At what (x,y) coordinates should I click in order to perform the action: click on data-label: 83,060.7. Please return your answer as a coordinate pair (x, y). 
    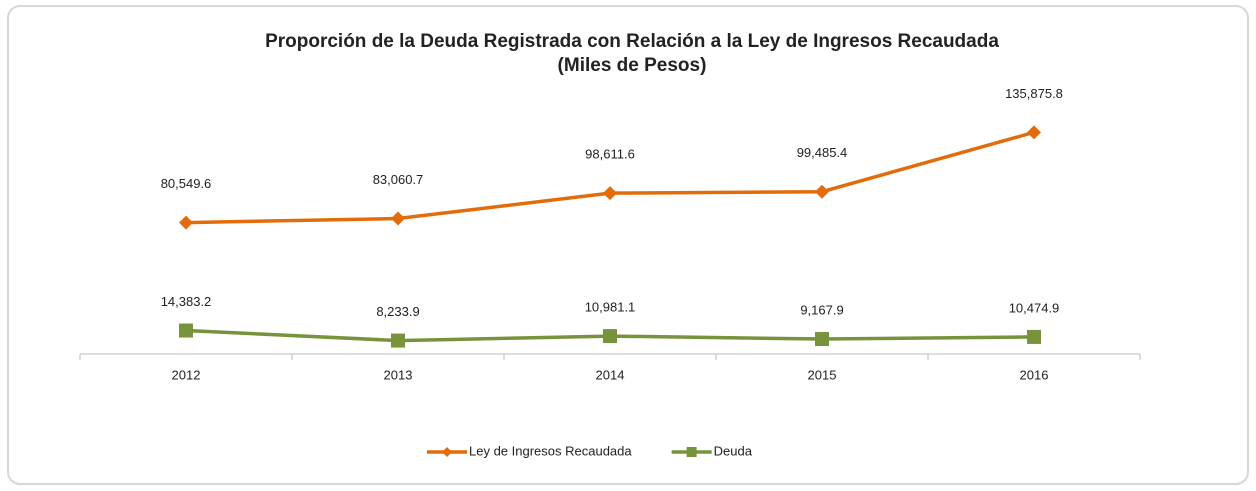
    Looking at the image, I should click on (398, 179).